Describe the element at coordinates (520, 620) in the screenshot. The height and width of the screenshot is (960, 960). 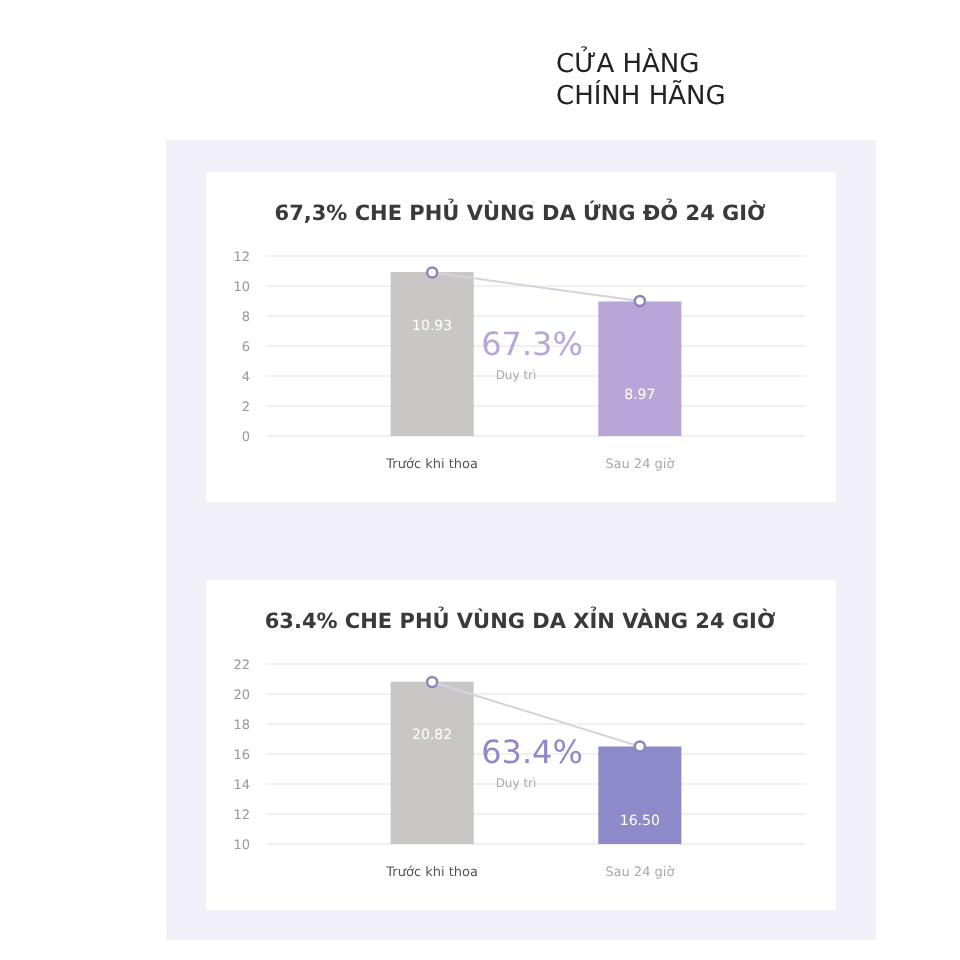
I see `chart-title: 63.4% CHE PHỦ VÙNG DA XỈN VÀNG 24 GIỜ` at that location.